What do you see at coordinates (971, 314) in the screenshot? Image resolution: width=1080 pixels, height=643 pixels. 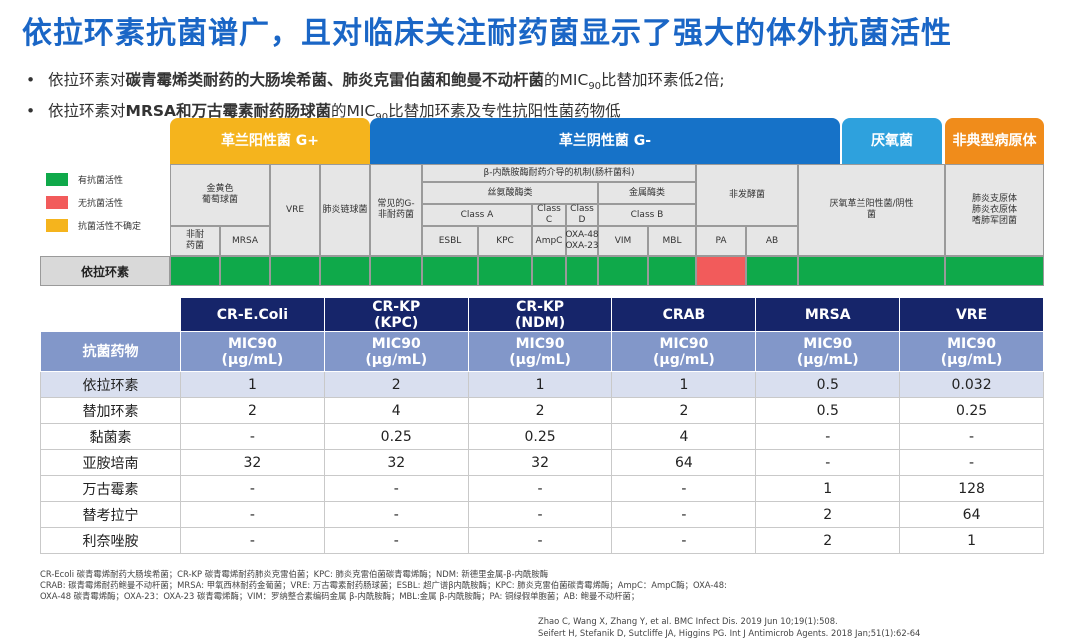 I see `organism-header: VRE` at bounding box center [971, 314].